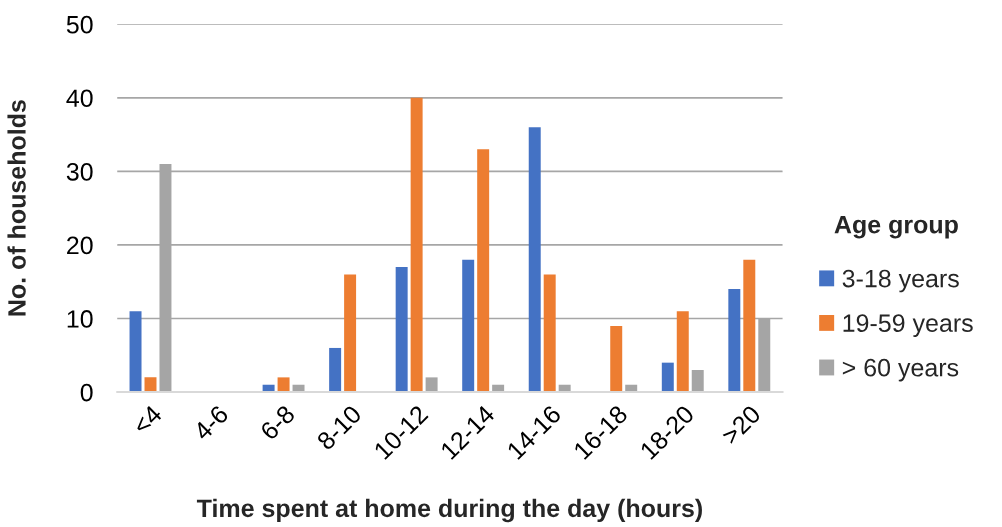 The height and width of the screenshot is (527, 1002). What do you see at coordinates (80, 319) in the screenshot?
I see `y-tick-label: 10` at bounding box center [80, 319].